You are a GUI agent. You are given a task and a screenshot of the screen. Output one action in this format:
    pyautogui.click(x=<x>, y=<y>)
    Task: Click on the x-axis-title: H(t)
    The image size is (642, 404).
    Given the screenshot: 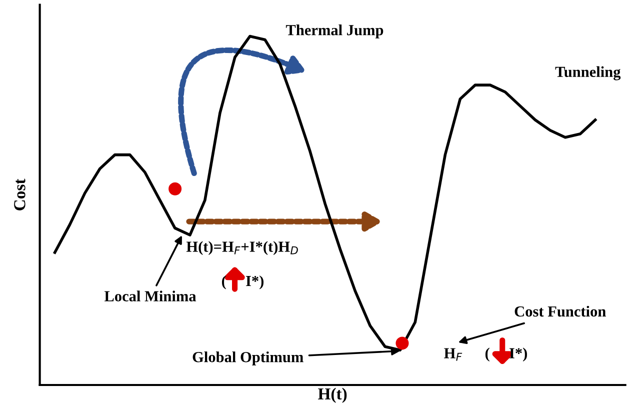 What is the action you would take?
    pyautogui.click(x=332, y=395)
    